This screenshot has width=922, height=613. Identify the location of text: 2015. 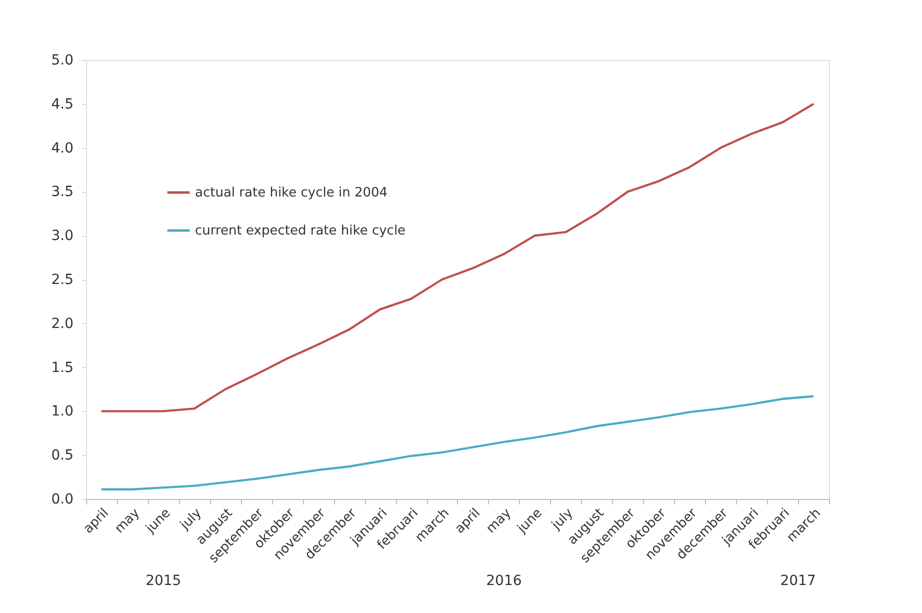
(164, 581).